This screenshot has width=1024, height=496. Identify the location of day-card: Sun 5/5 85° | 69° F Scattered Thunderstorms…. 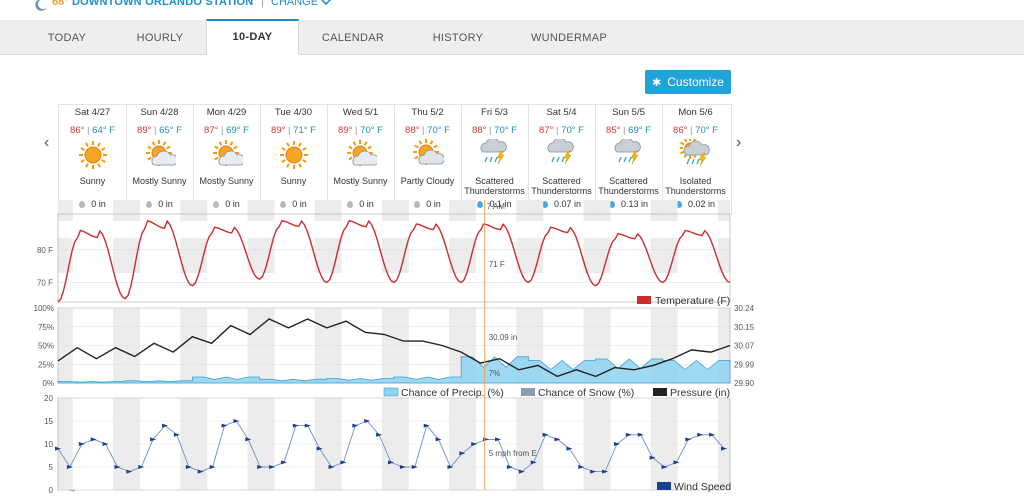
(629, 160).